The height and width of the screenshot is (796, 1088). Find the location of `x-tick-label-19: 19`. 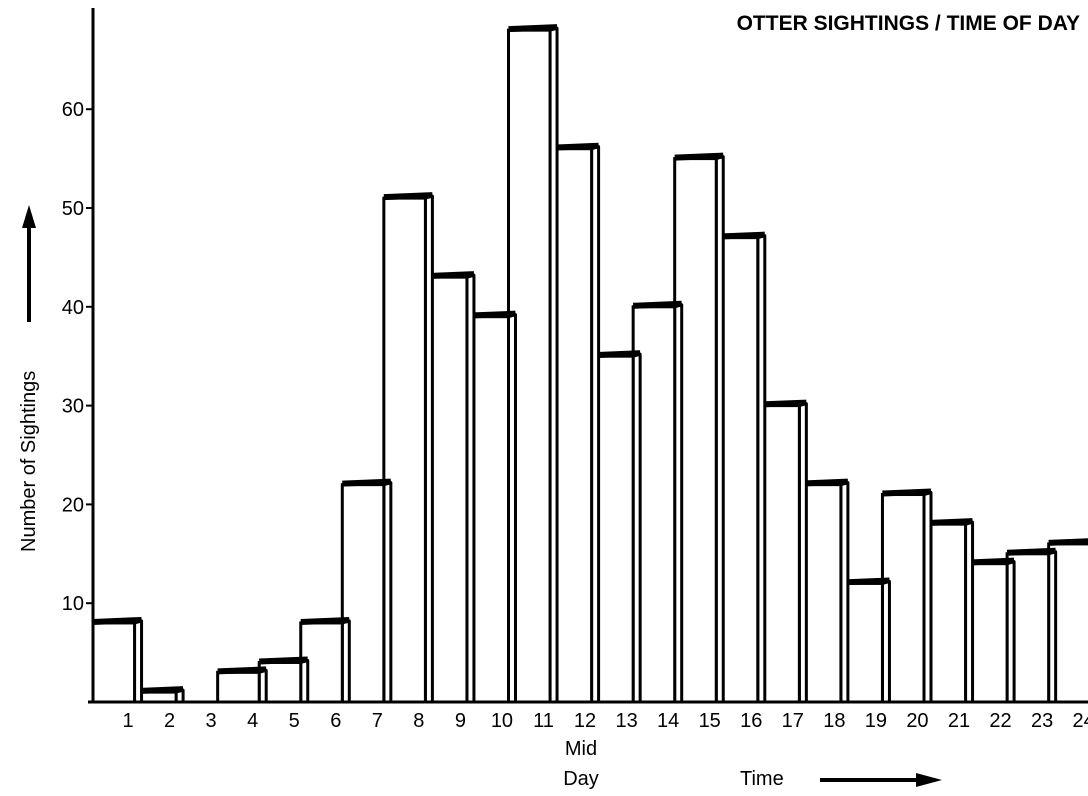

x-tick-label-19: 19 is located at coordinates (876, 721).